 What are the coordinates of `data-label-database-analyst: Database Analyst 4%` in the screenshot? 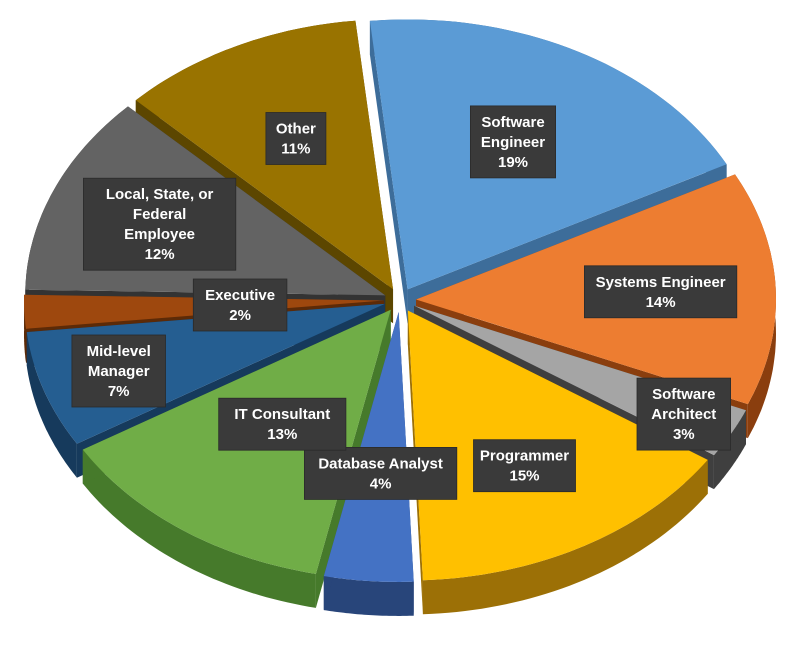 It's located at (380, 473).